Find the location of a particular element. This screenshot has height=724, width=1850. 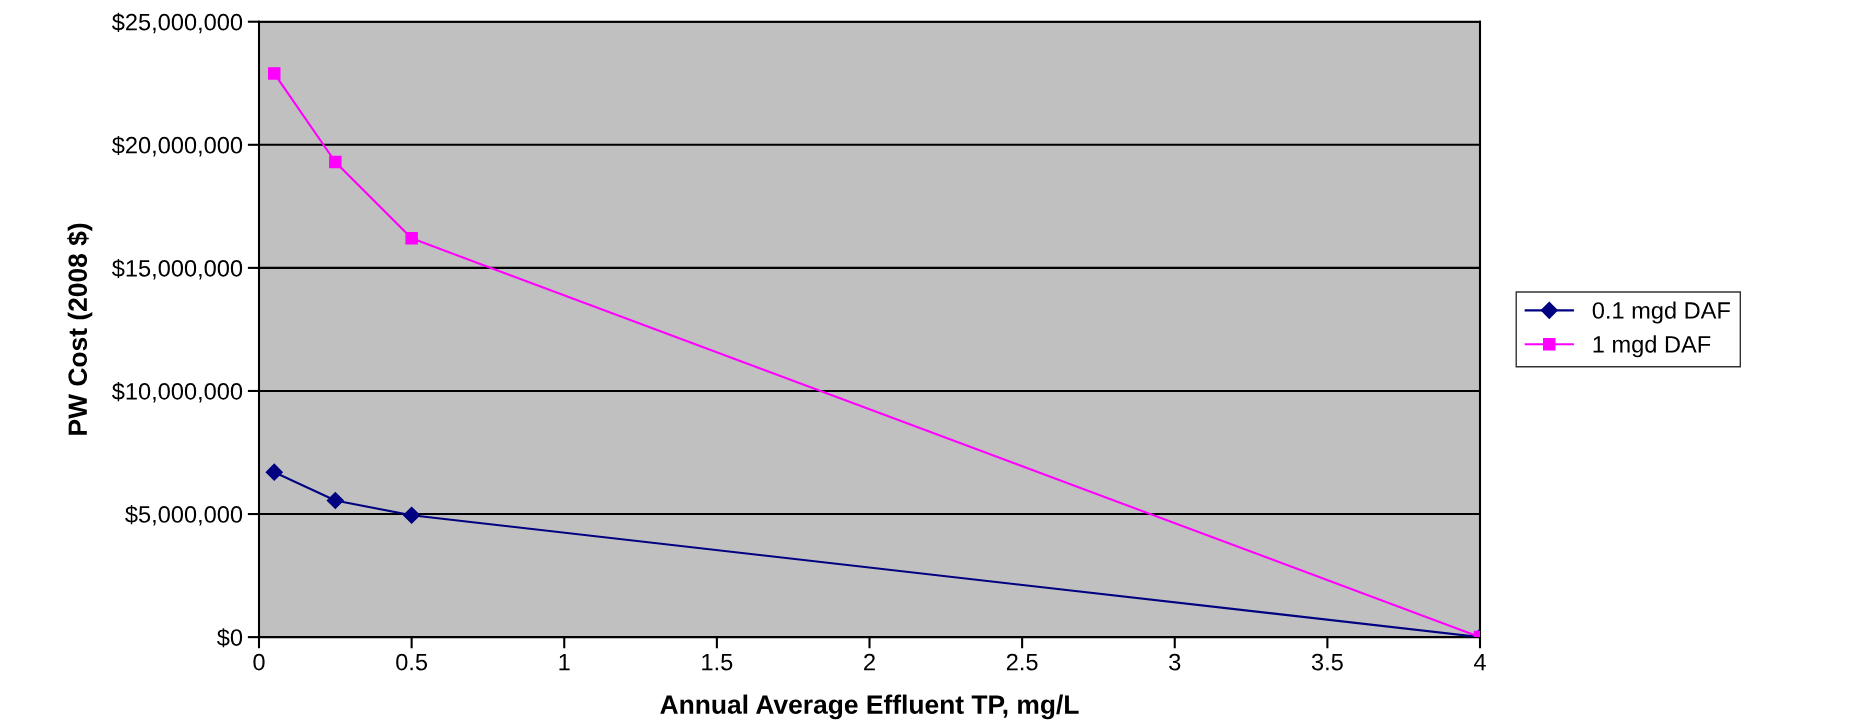

x-axis-title: Annual Average Effluent TP, mg/L is located at coordinates (869, 707).